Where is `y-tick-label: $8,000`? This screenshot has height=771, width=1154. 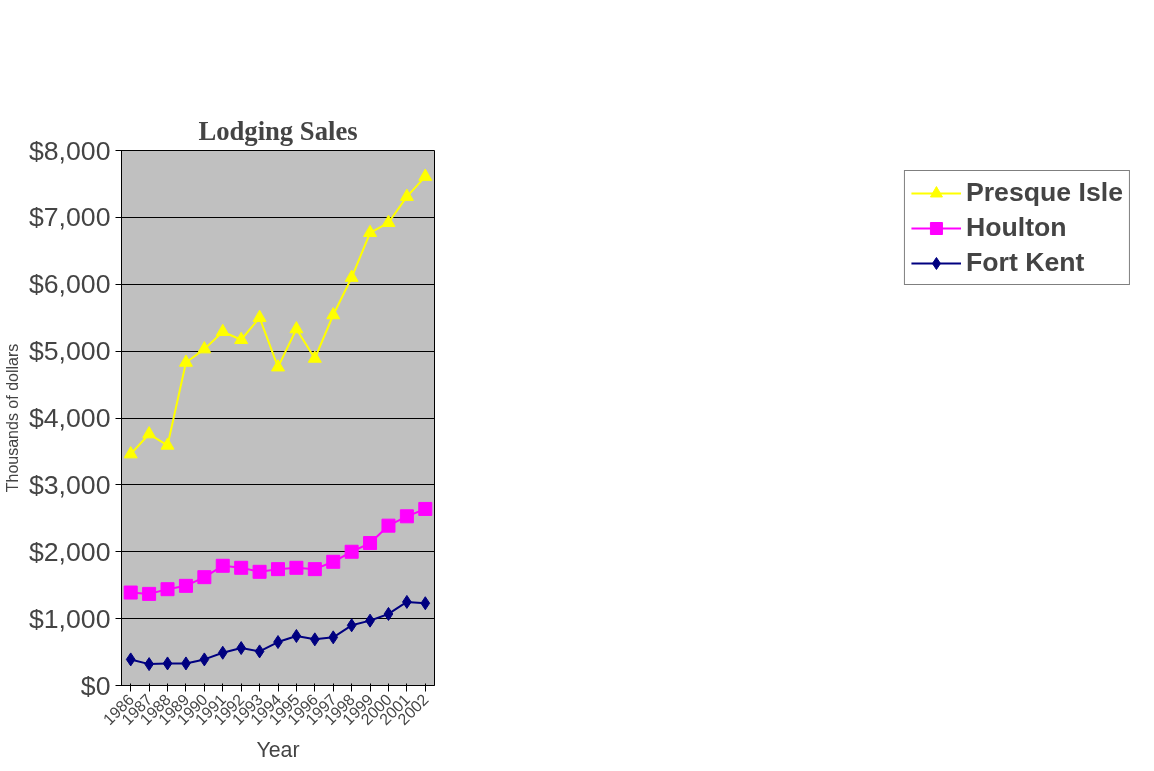
y-tick-label: $8,000 is located at coordinates (69, 150).